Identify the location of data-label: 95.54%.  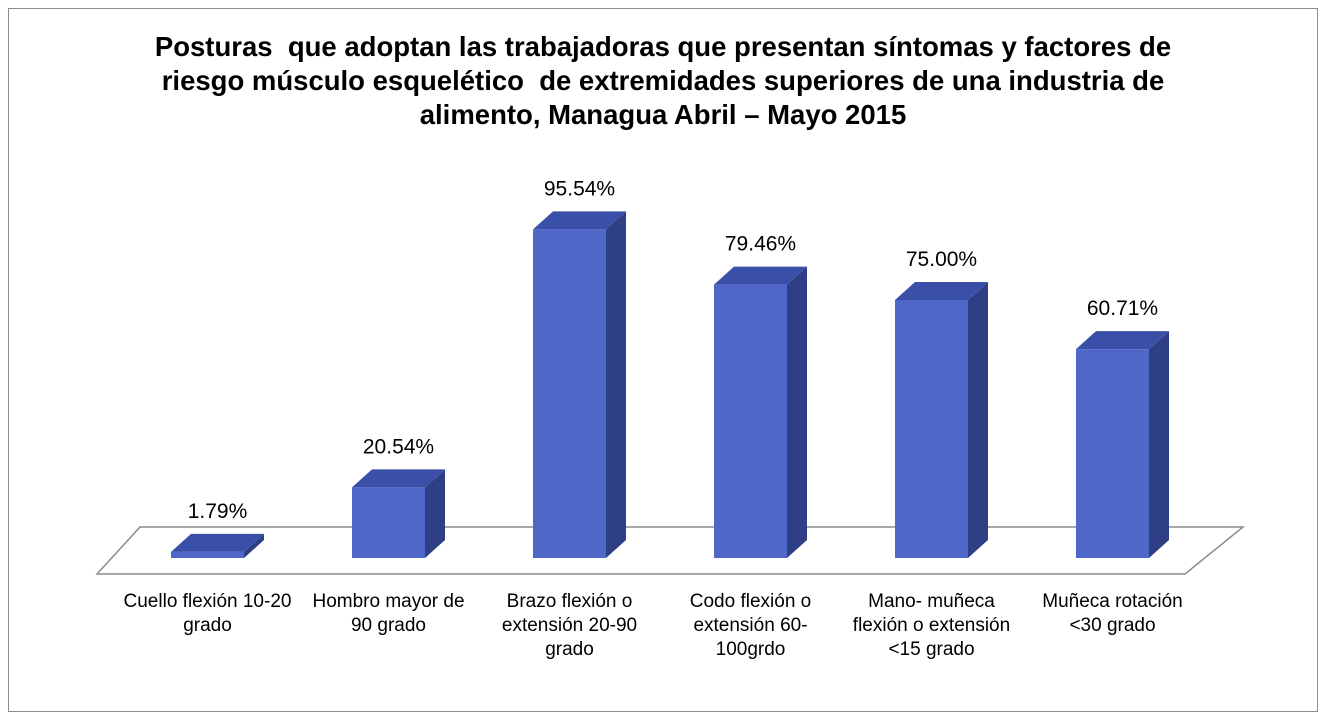
(579, 188).